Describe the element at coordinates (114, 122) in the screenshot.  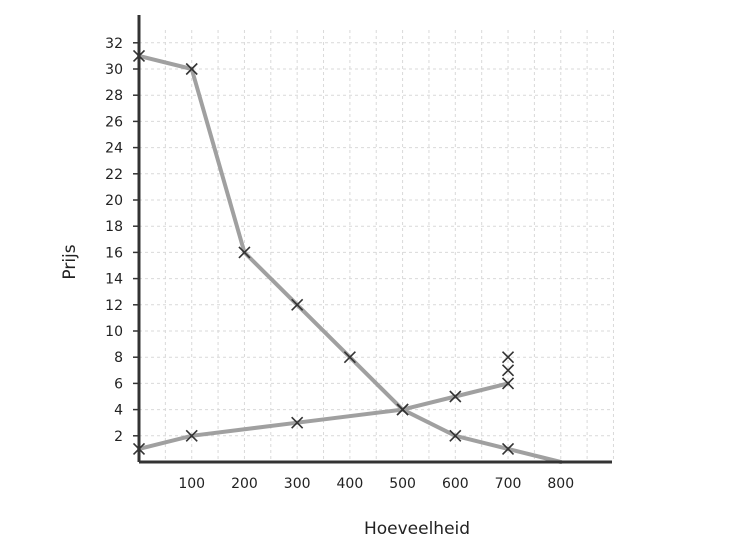
I see `y-tick-label: 26` at that location.